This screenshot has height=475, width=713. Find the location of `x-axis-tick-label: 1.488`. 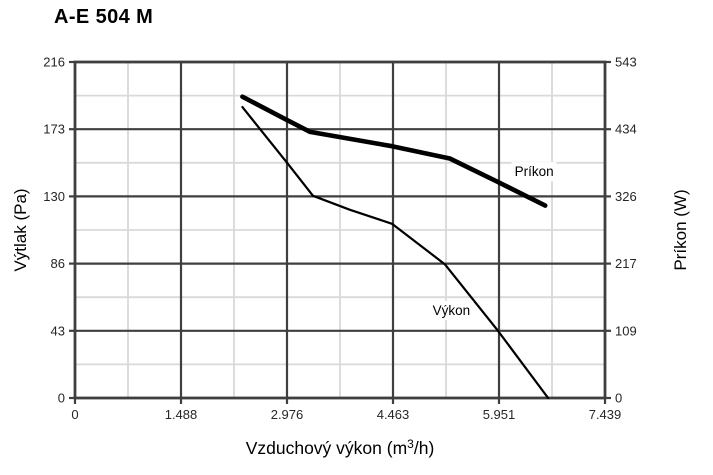

x-axis-tick-label: 1.488 is located at coordinates (181, 414).